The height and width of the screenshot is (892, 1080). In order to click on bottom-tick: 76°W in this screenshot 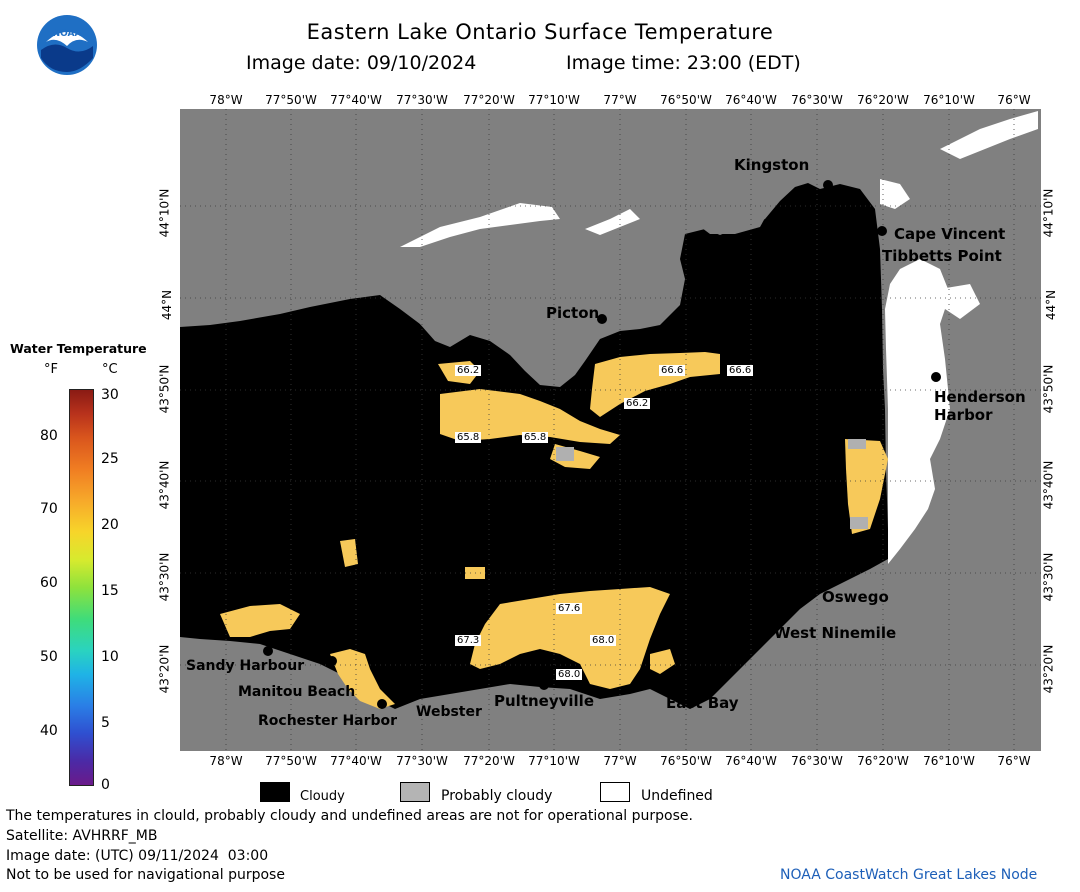, I will do `click(1014, 761)`.